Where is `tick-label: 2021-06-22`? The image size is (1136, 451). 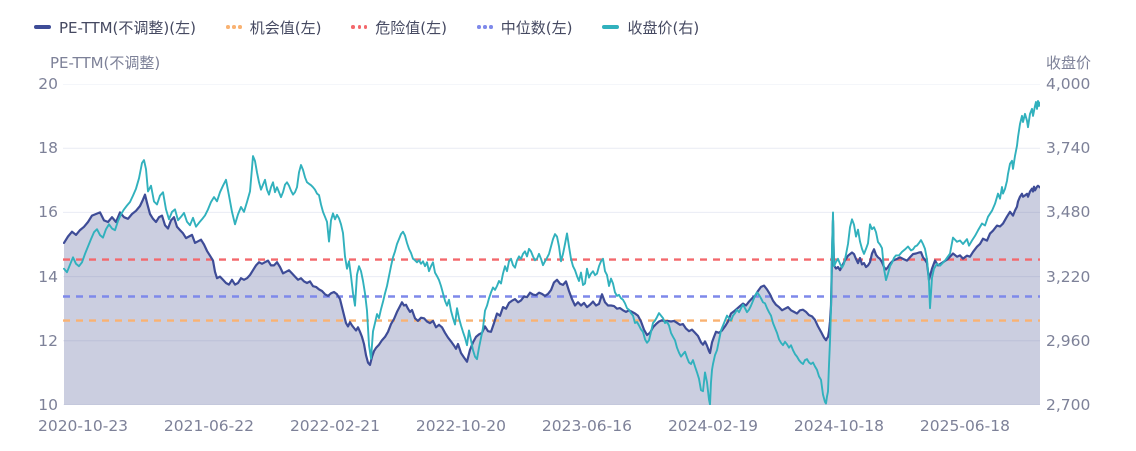 tick-label: 2021-06-22 is located at coordinates (208, 426).